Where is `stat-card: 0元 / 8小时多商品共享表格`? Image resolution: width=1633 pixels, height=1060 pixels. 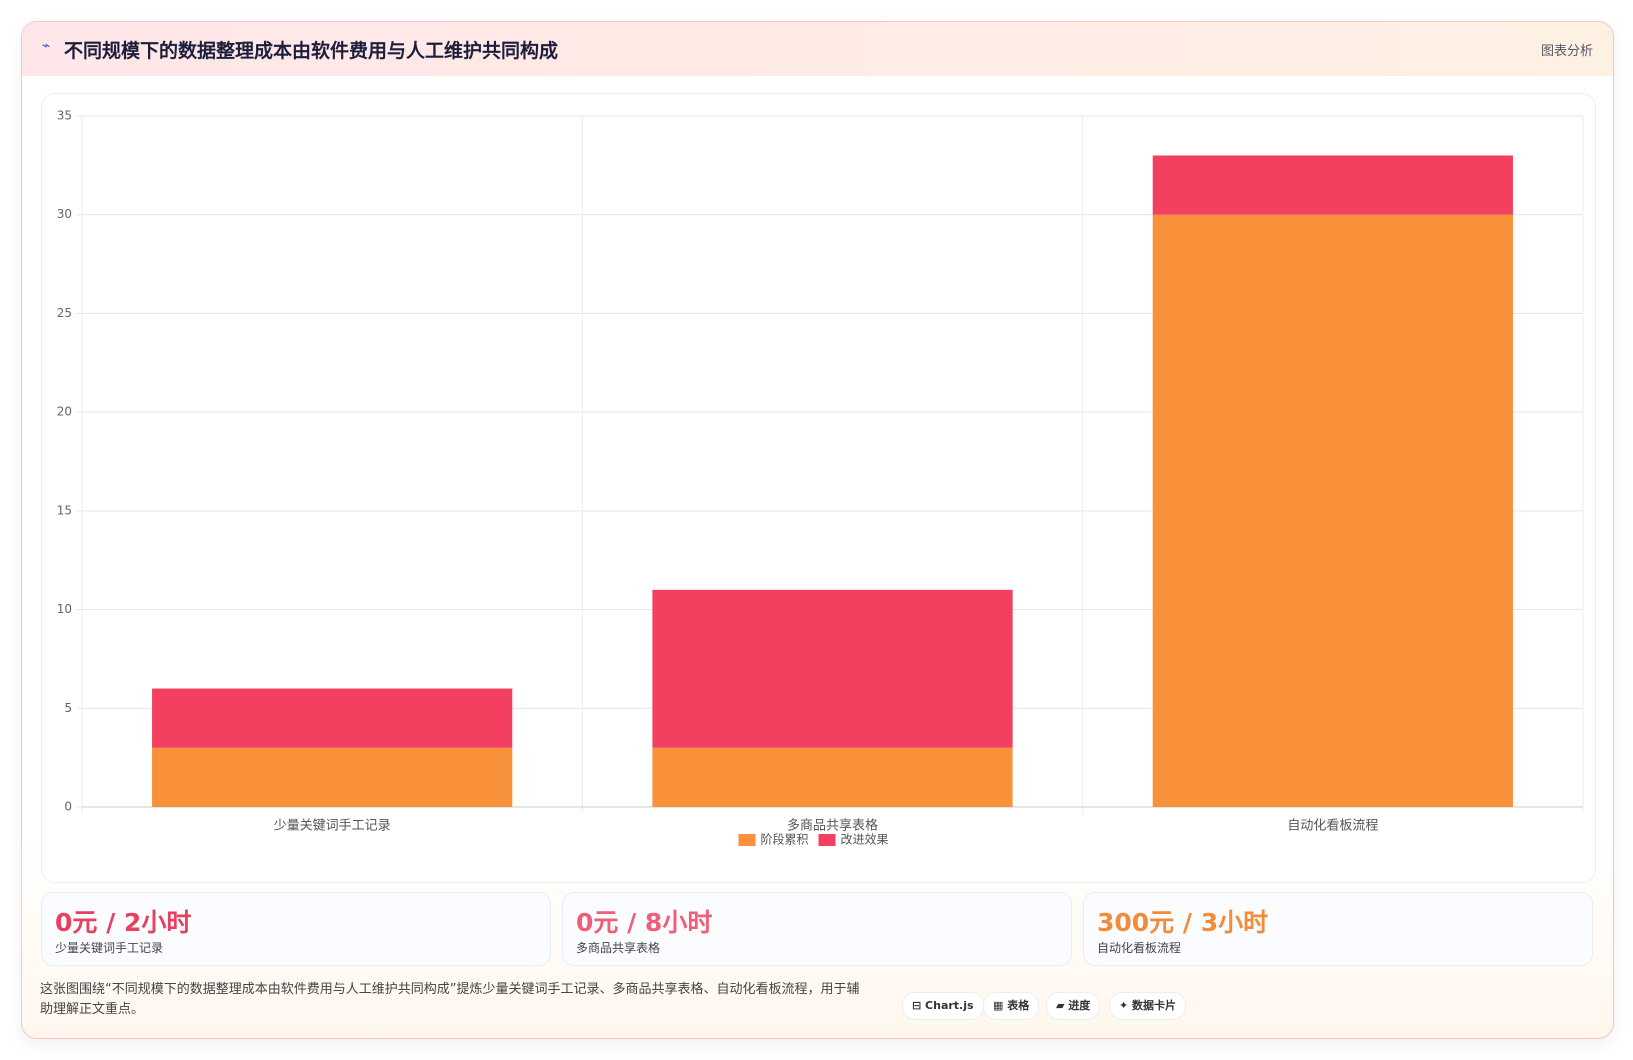
stat-card: 0元 / 8小时多商品共享表格 is located at coordinates (817, 929).